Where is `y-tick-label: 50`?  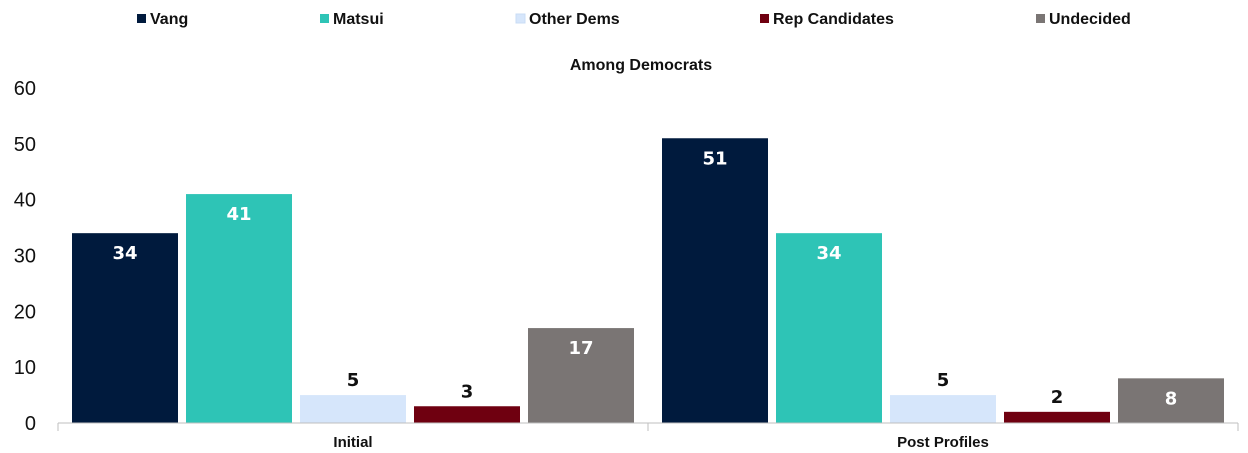
y-tick-label: 50 is located at coordinates (25, 145).